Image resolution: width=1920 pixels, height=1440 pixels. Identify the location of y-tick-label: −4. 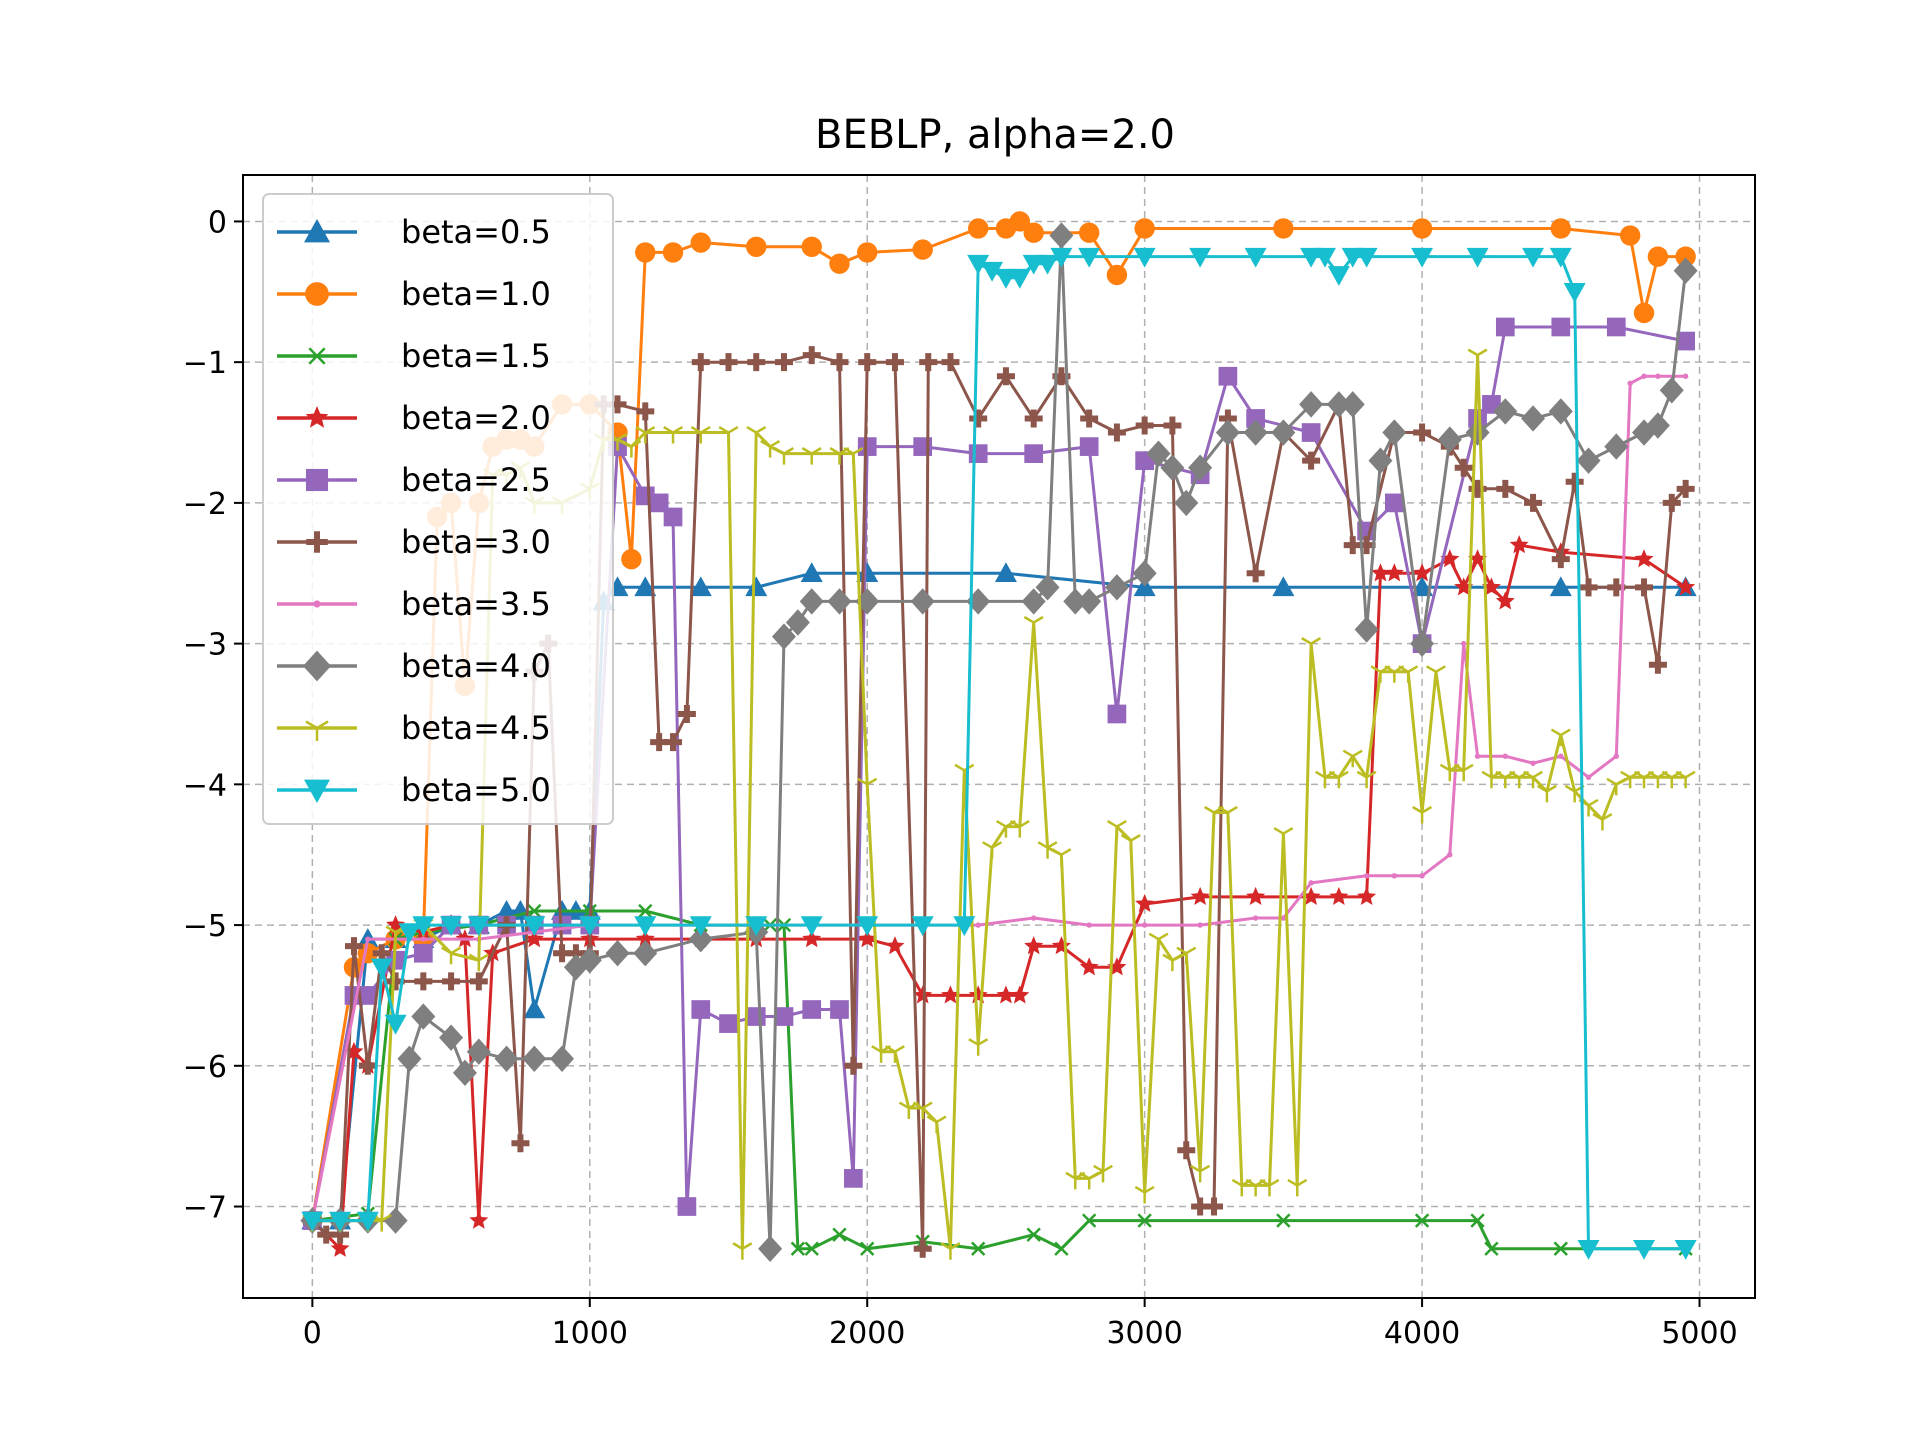
(205, 785).